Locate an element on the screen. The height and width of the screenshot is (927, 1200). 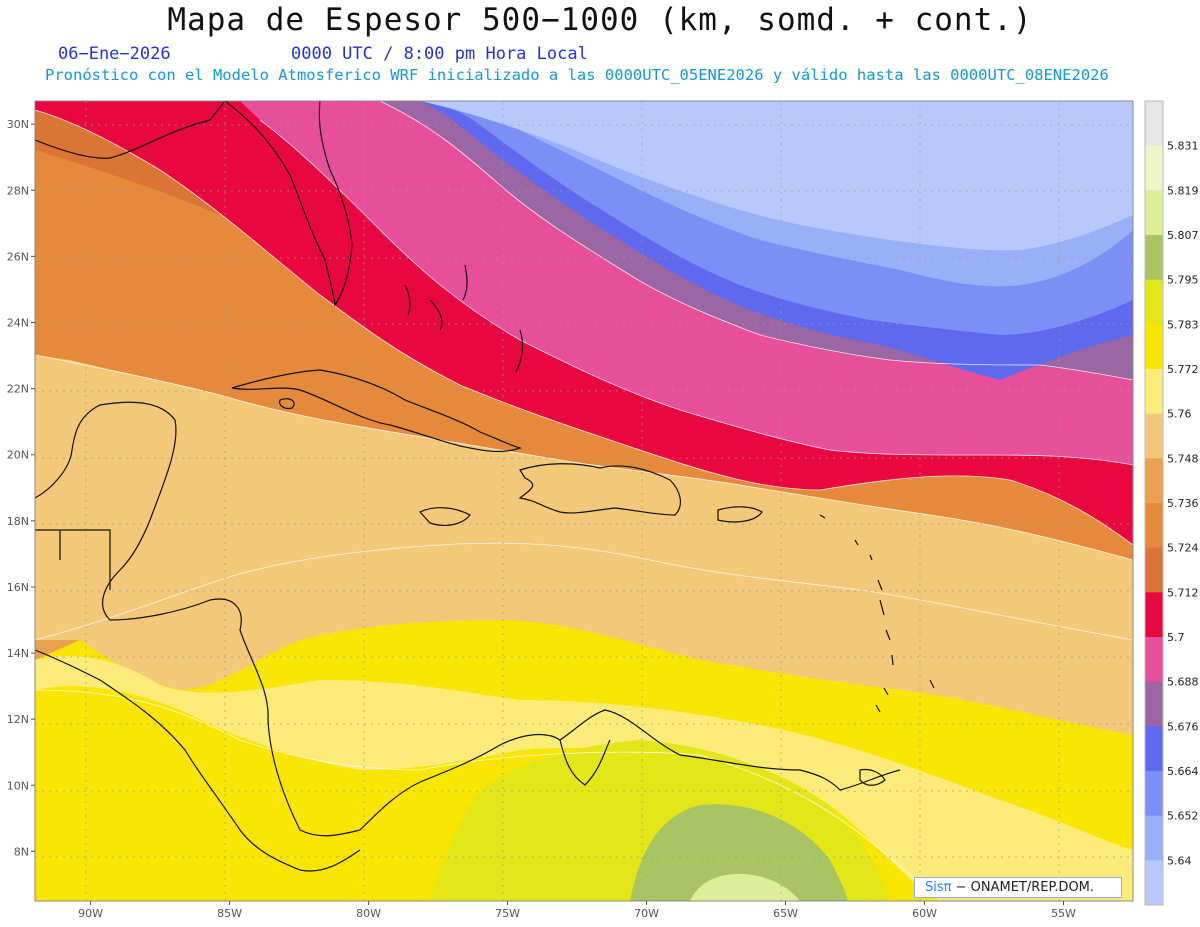
credit-box: Sisπ − ONAMET/REP.DOM. is located at coordinates (1018, 887).